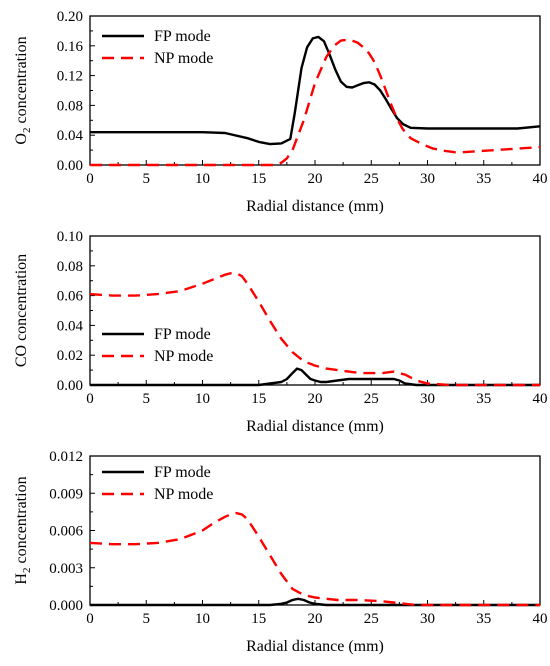 This screenshot has width=550, height=666. I want to click on y-tick-label: 0.012, so click(66, 457).